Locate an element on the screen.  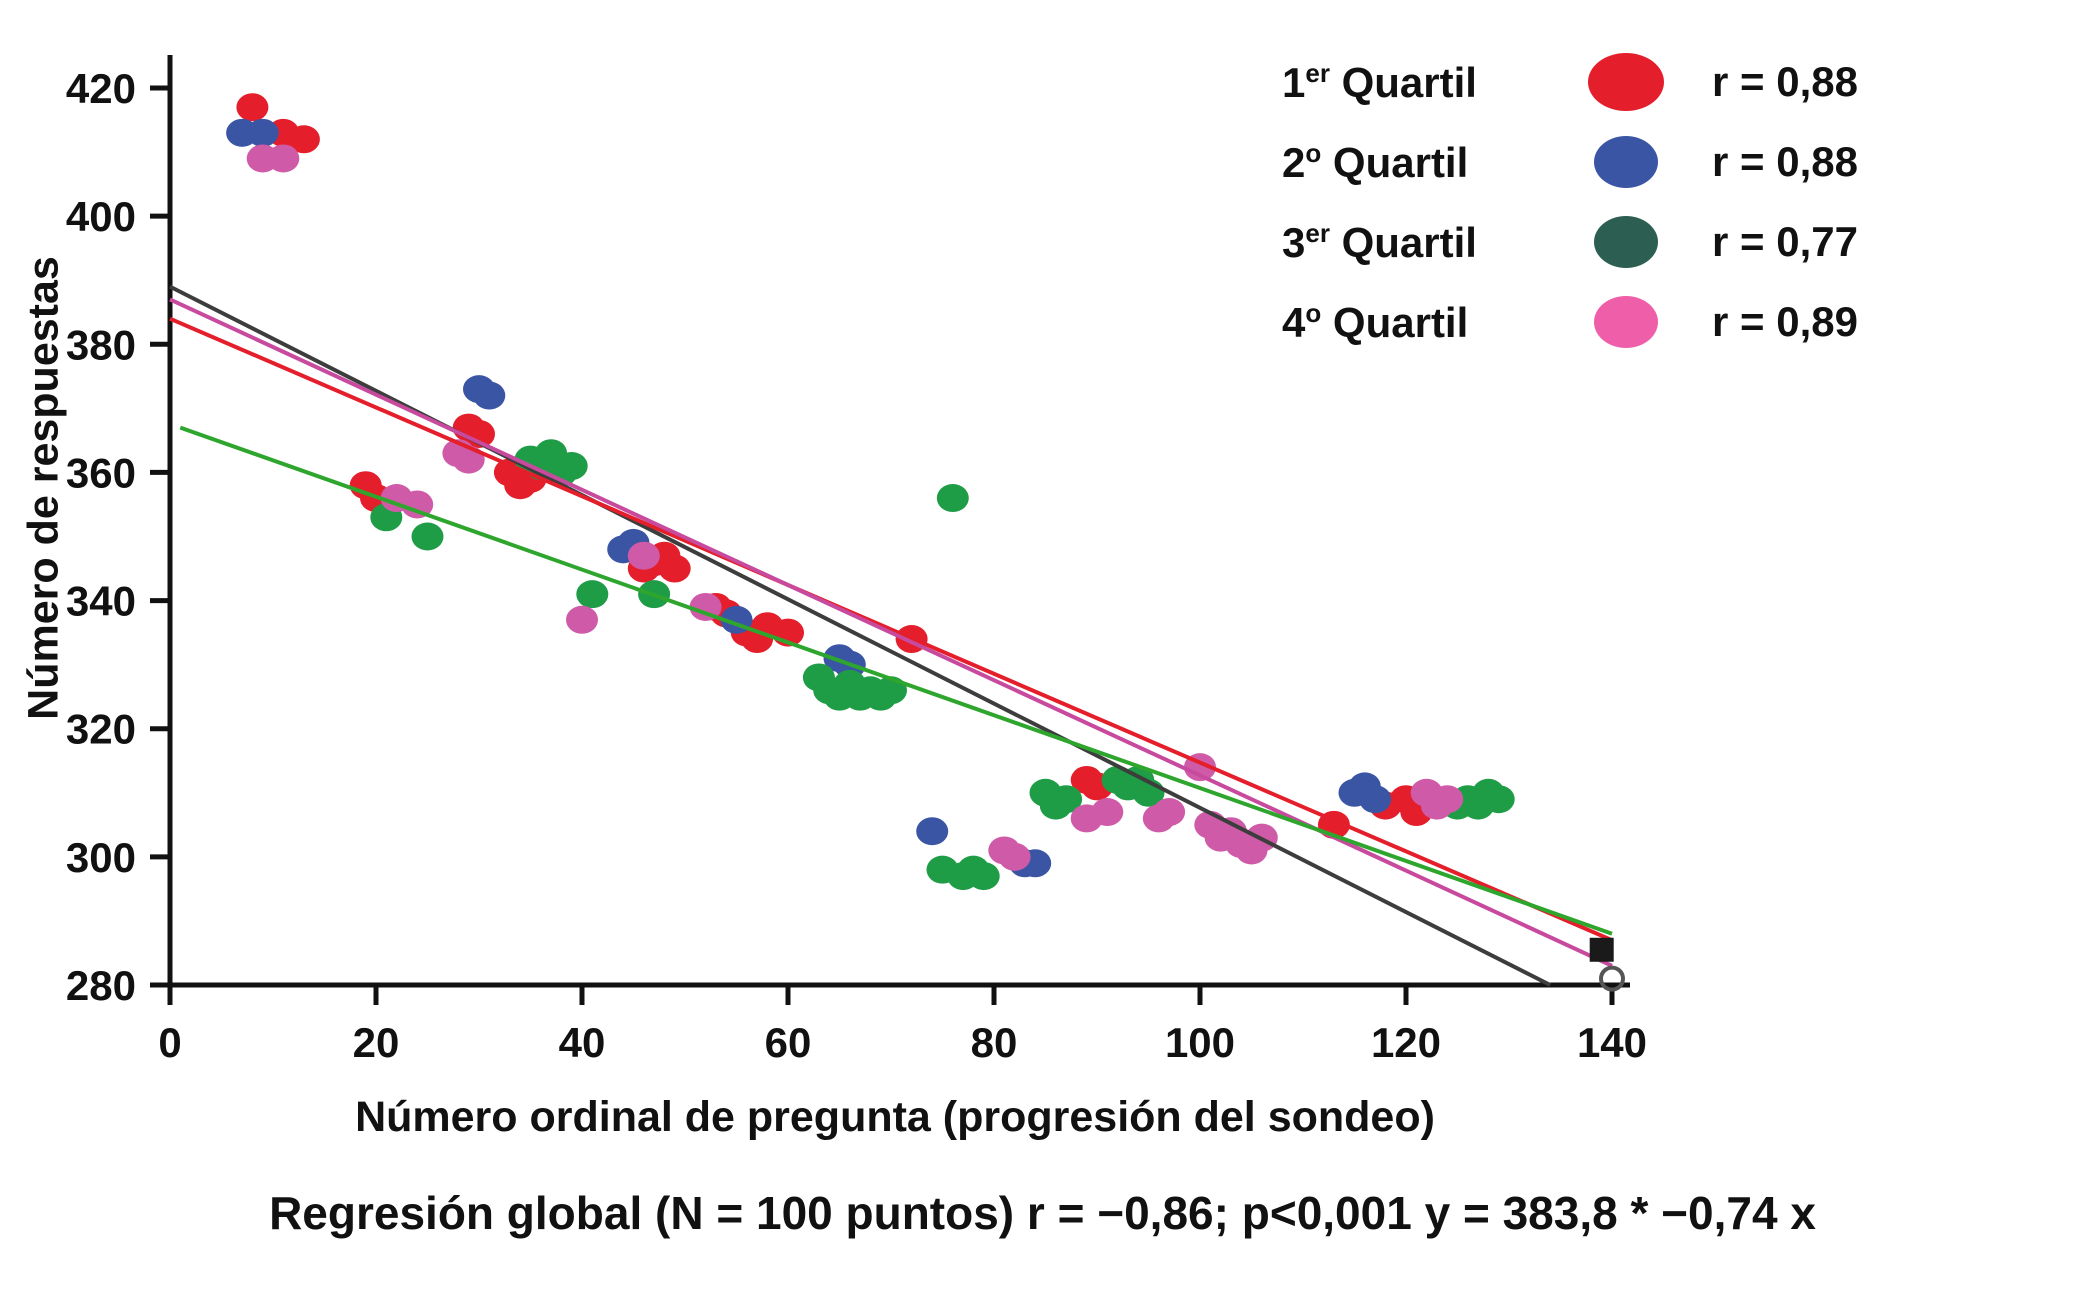
x-tick-label: 40 is located at coordinates (582, 1042).